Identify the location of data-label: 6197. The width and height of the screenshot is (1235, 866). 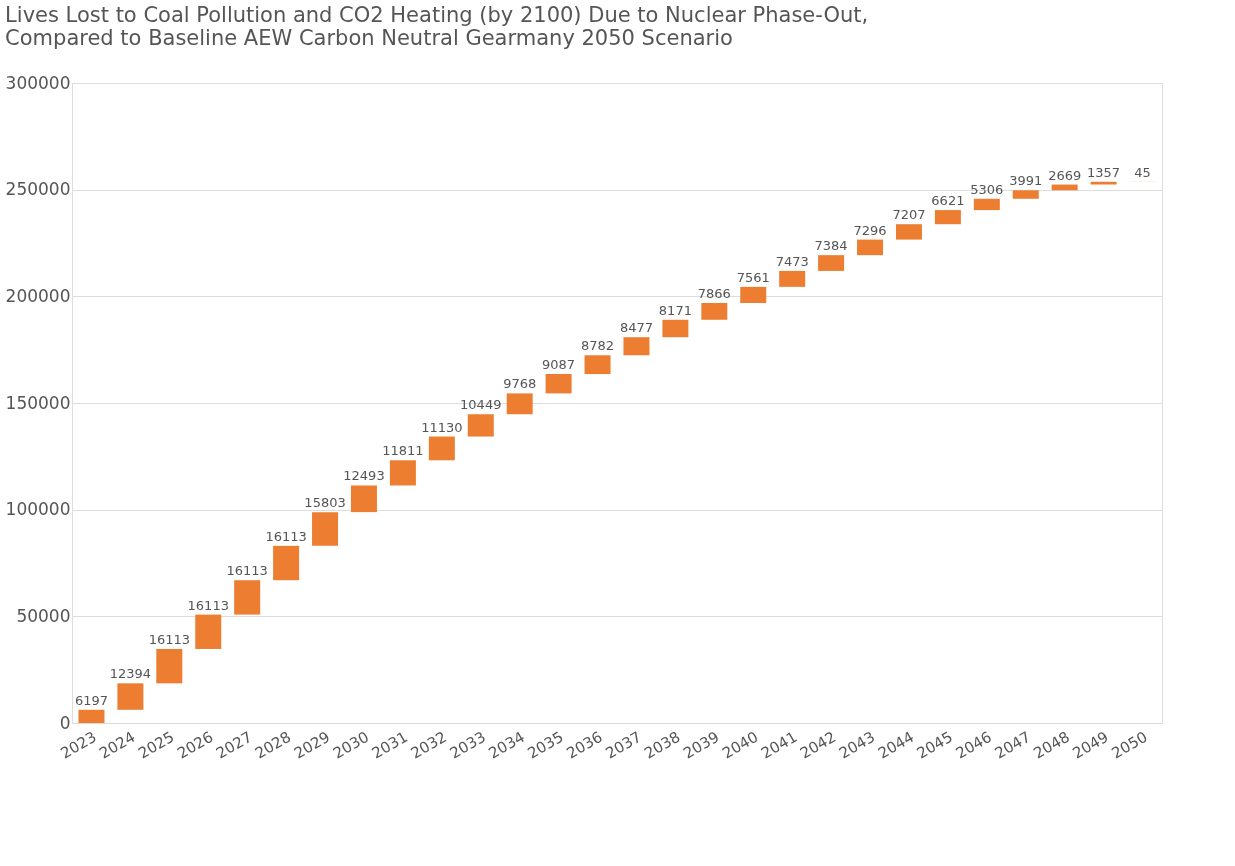
(91, 700).